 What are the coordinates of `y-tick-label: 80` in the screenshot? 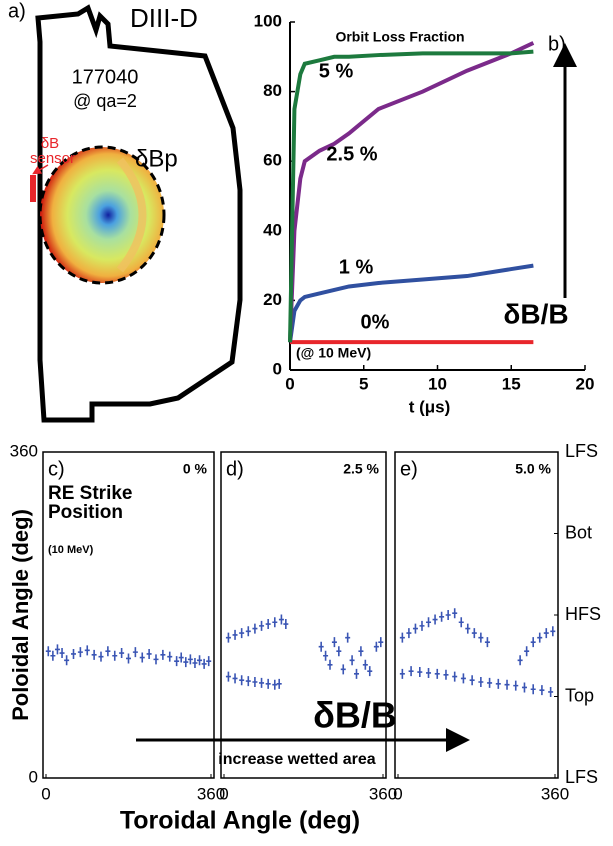 It's located at (272, 90).